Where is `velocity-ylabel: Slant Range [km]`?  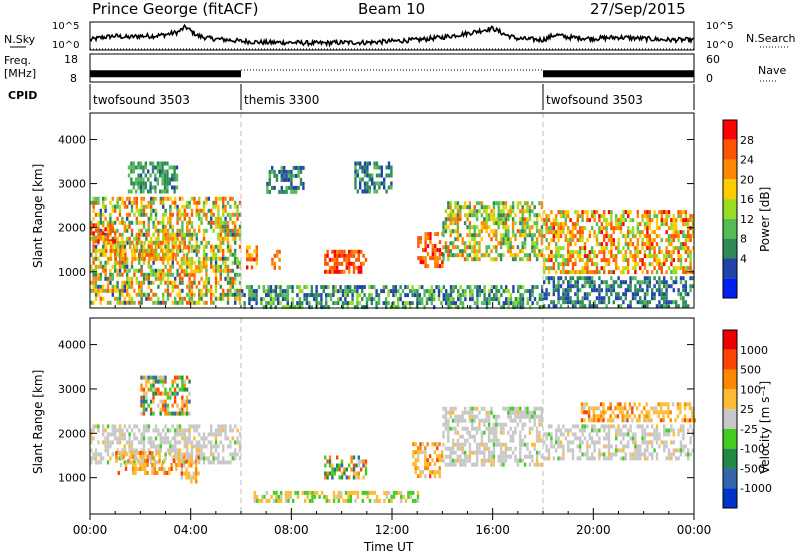 velocity-ylabel: Slant Range [km] is located at coordinates (38, 422).